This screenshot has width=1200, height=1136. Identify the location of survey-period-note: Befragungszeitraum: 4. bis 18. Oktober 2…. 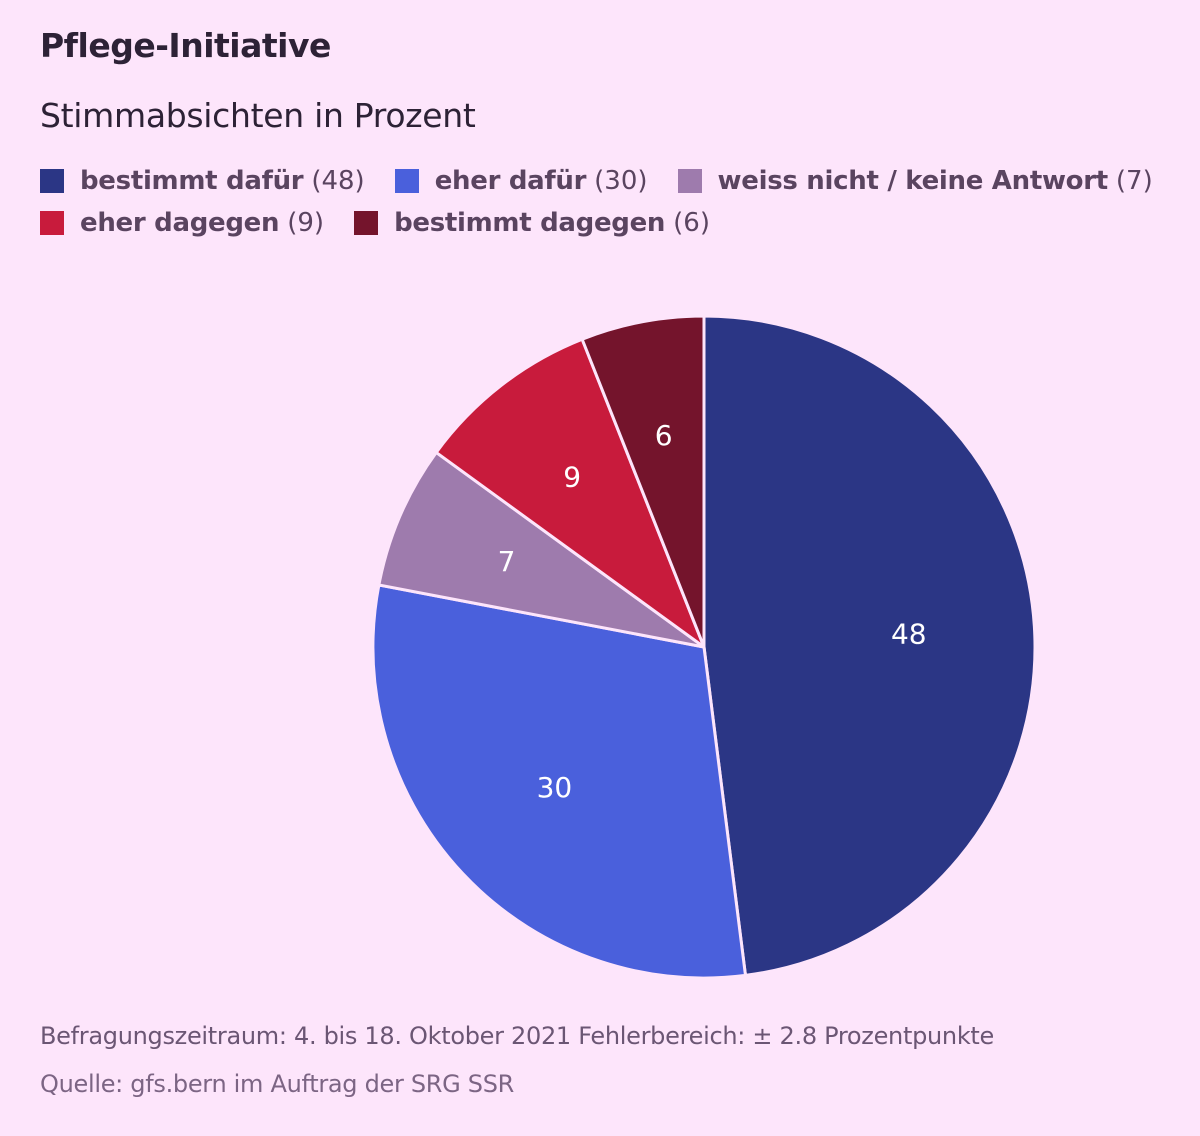
(517, 1036).